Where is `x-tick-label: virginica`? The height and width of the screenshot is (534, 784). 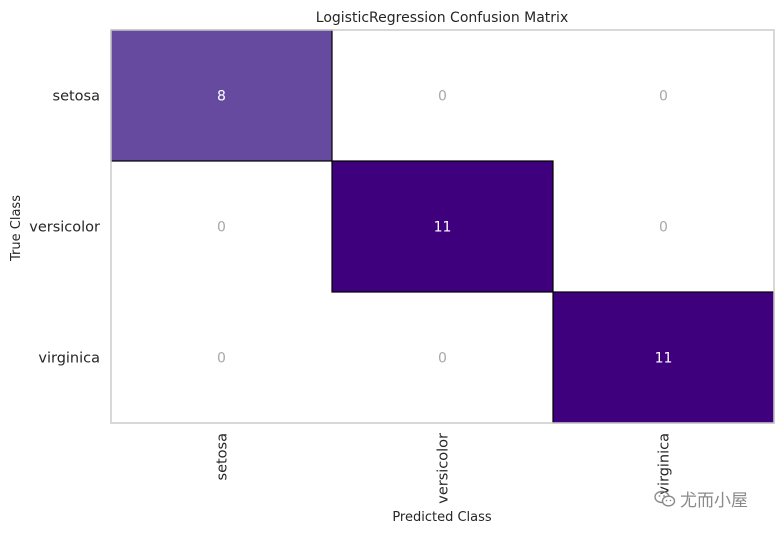
x-tick-label: virginica is located at coordinates (665, 464).